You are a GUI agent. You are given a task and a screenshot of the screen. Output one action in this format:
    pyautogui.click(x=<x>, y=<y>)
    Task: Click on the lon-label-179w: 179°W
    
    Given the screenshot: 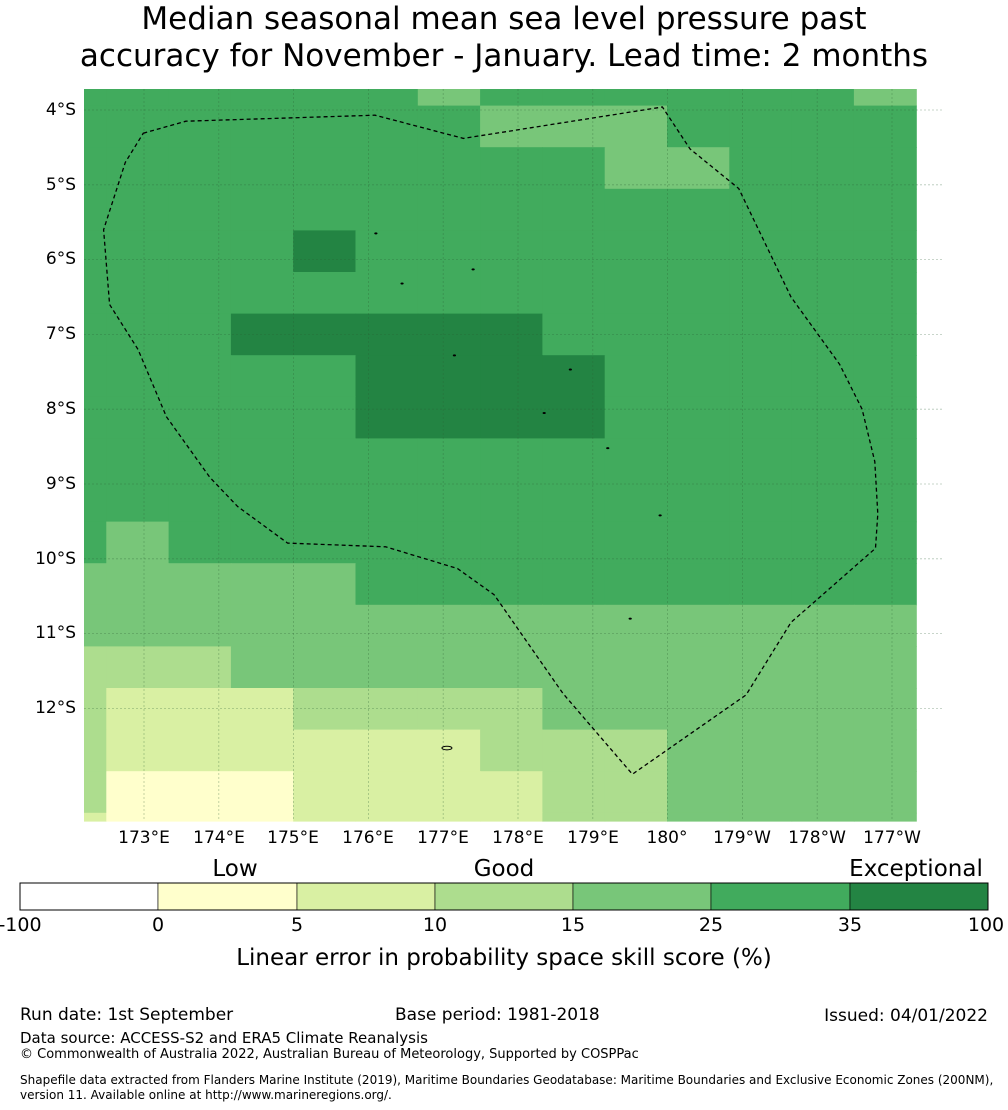 What is the action you would take?
    pyautogui.click(x=742, y=838)
    